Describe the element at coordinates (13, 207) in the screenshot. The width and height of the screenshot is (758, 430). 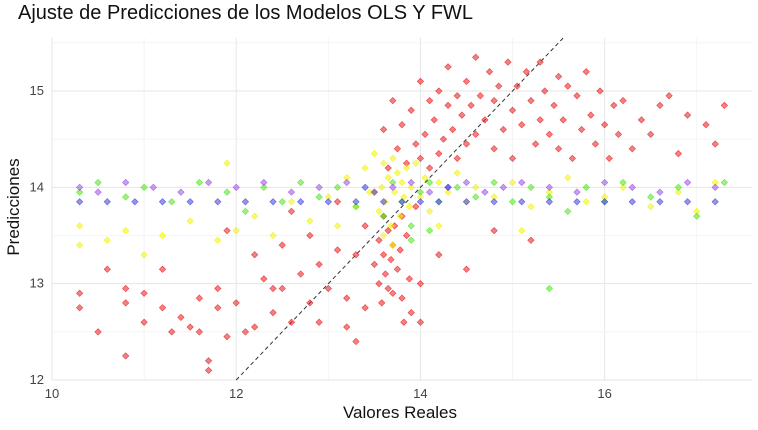
I see `y-axis-label: Predicciones` at that location.